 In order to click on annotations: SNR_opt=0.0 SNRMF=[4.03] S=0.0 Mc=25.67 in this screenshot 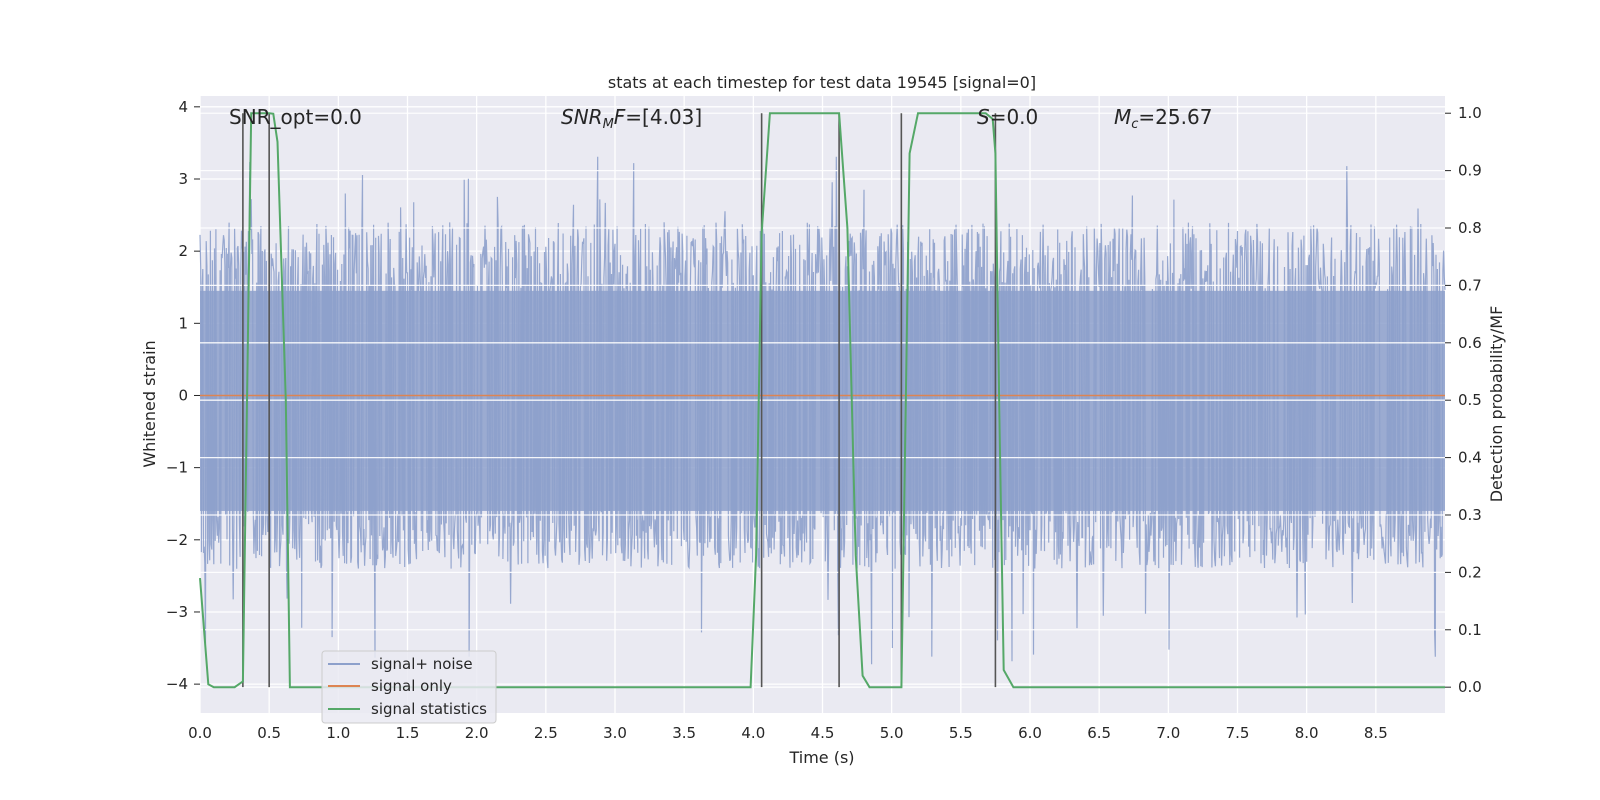, I will do `click(720, 118)`.